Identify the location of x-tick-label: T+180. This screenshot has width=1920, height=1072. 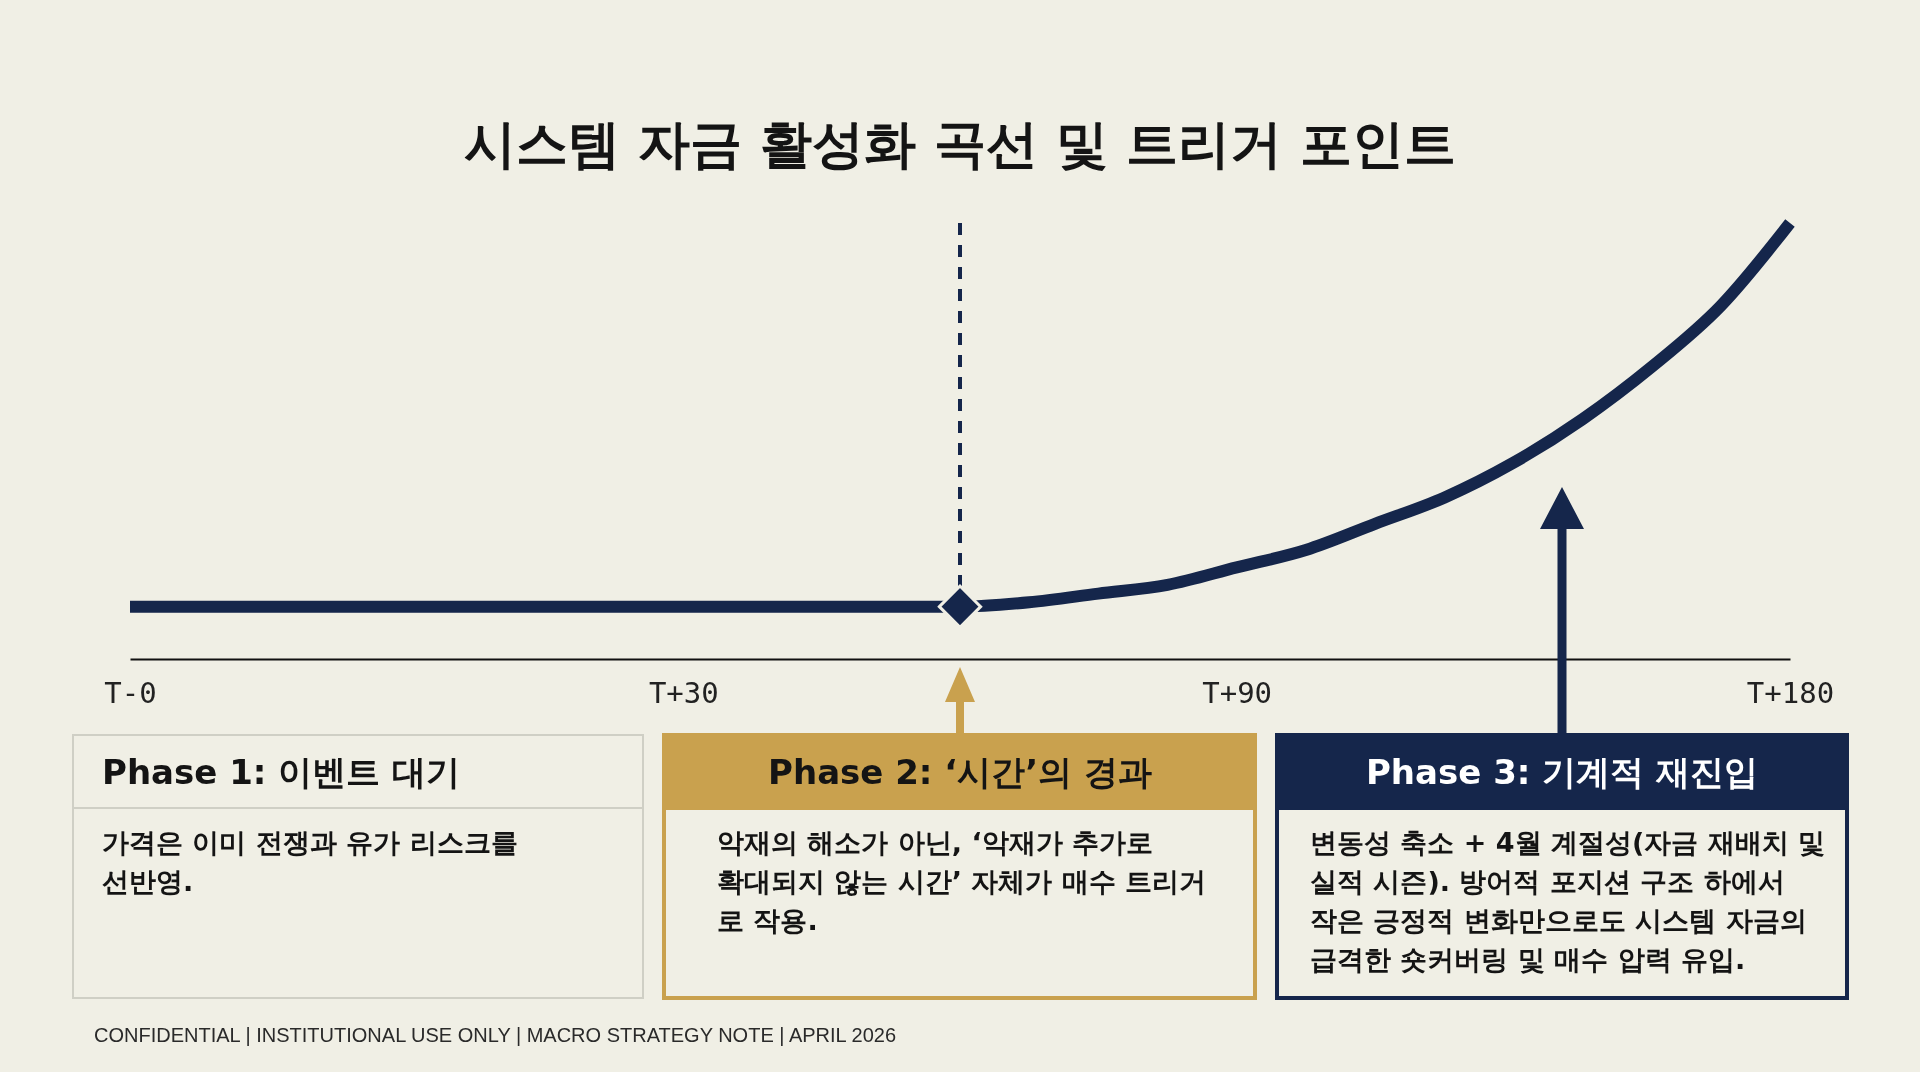
(1790, 692).